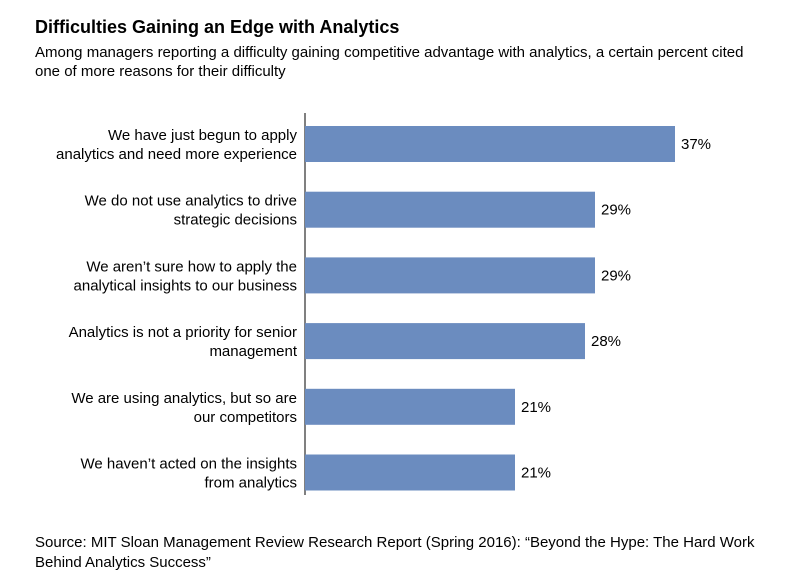 This screenshot has height=587, width=794. Describe the element at coordinates (616, 210) in the screenshot. I see `data-label-2: 29%` at that location.